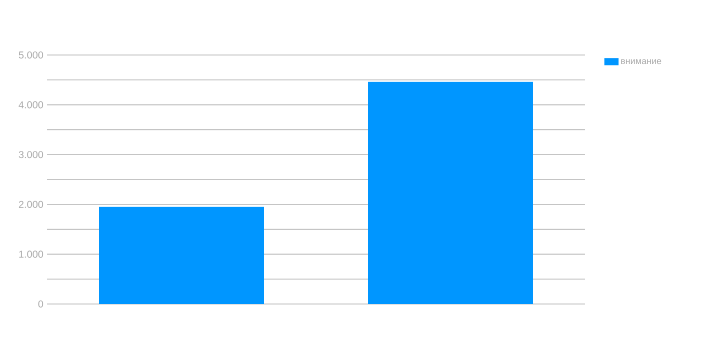 The width and height of the screenshot is (707, 359). I want to click on y-tick-label: 1.000, so click(31, 254).